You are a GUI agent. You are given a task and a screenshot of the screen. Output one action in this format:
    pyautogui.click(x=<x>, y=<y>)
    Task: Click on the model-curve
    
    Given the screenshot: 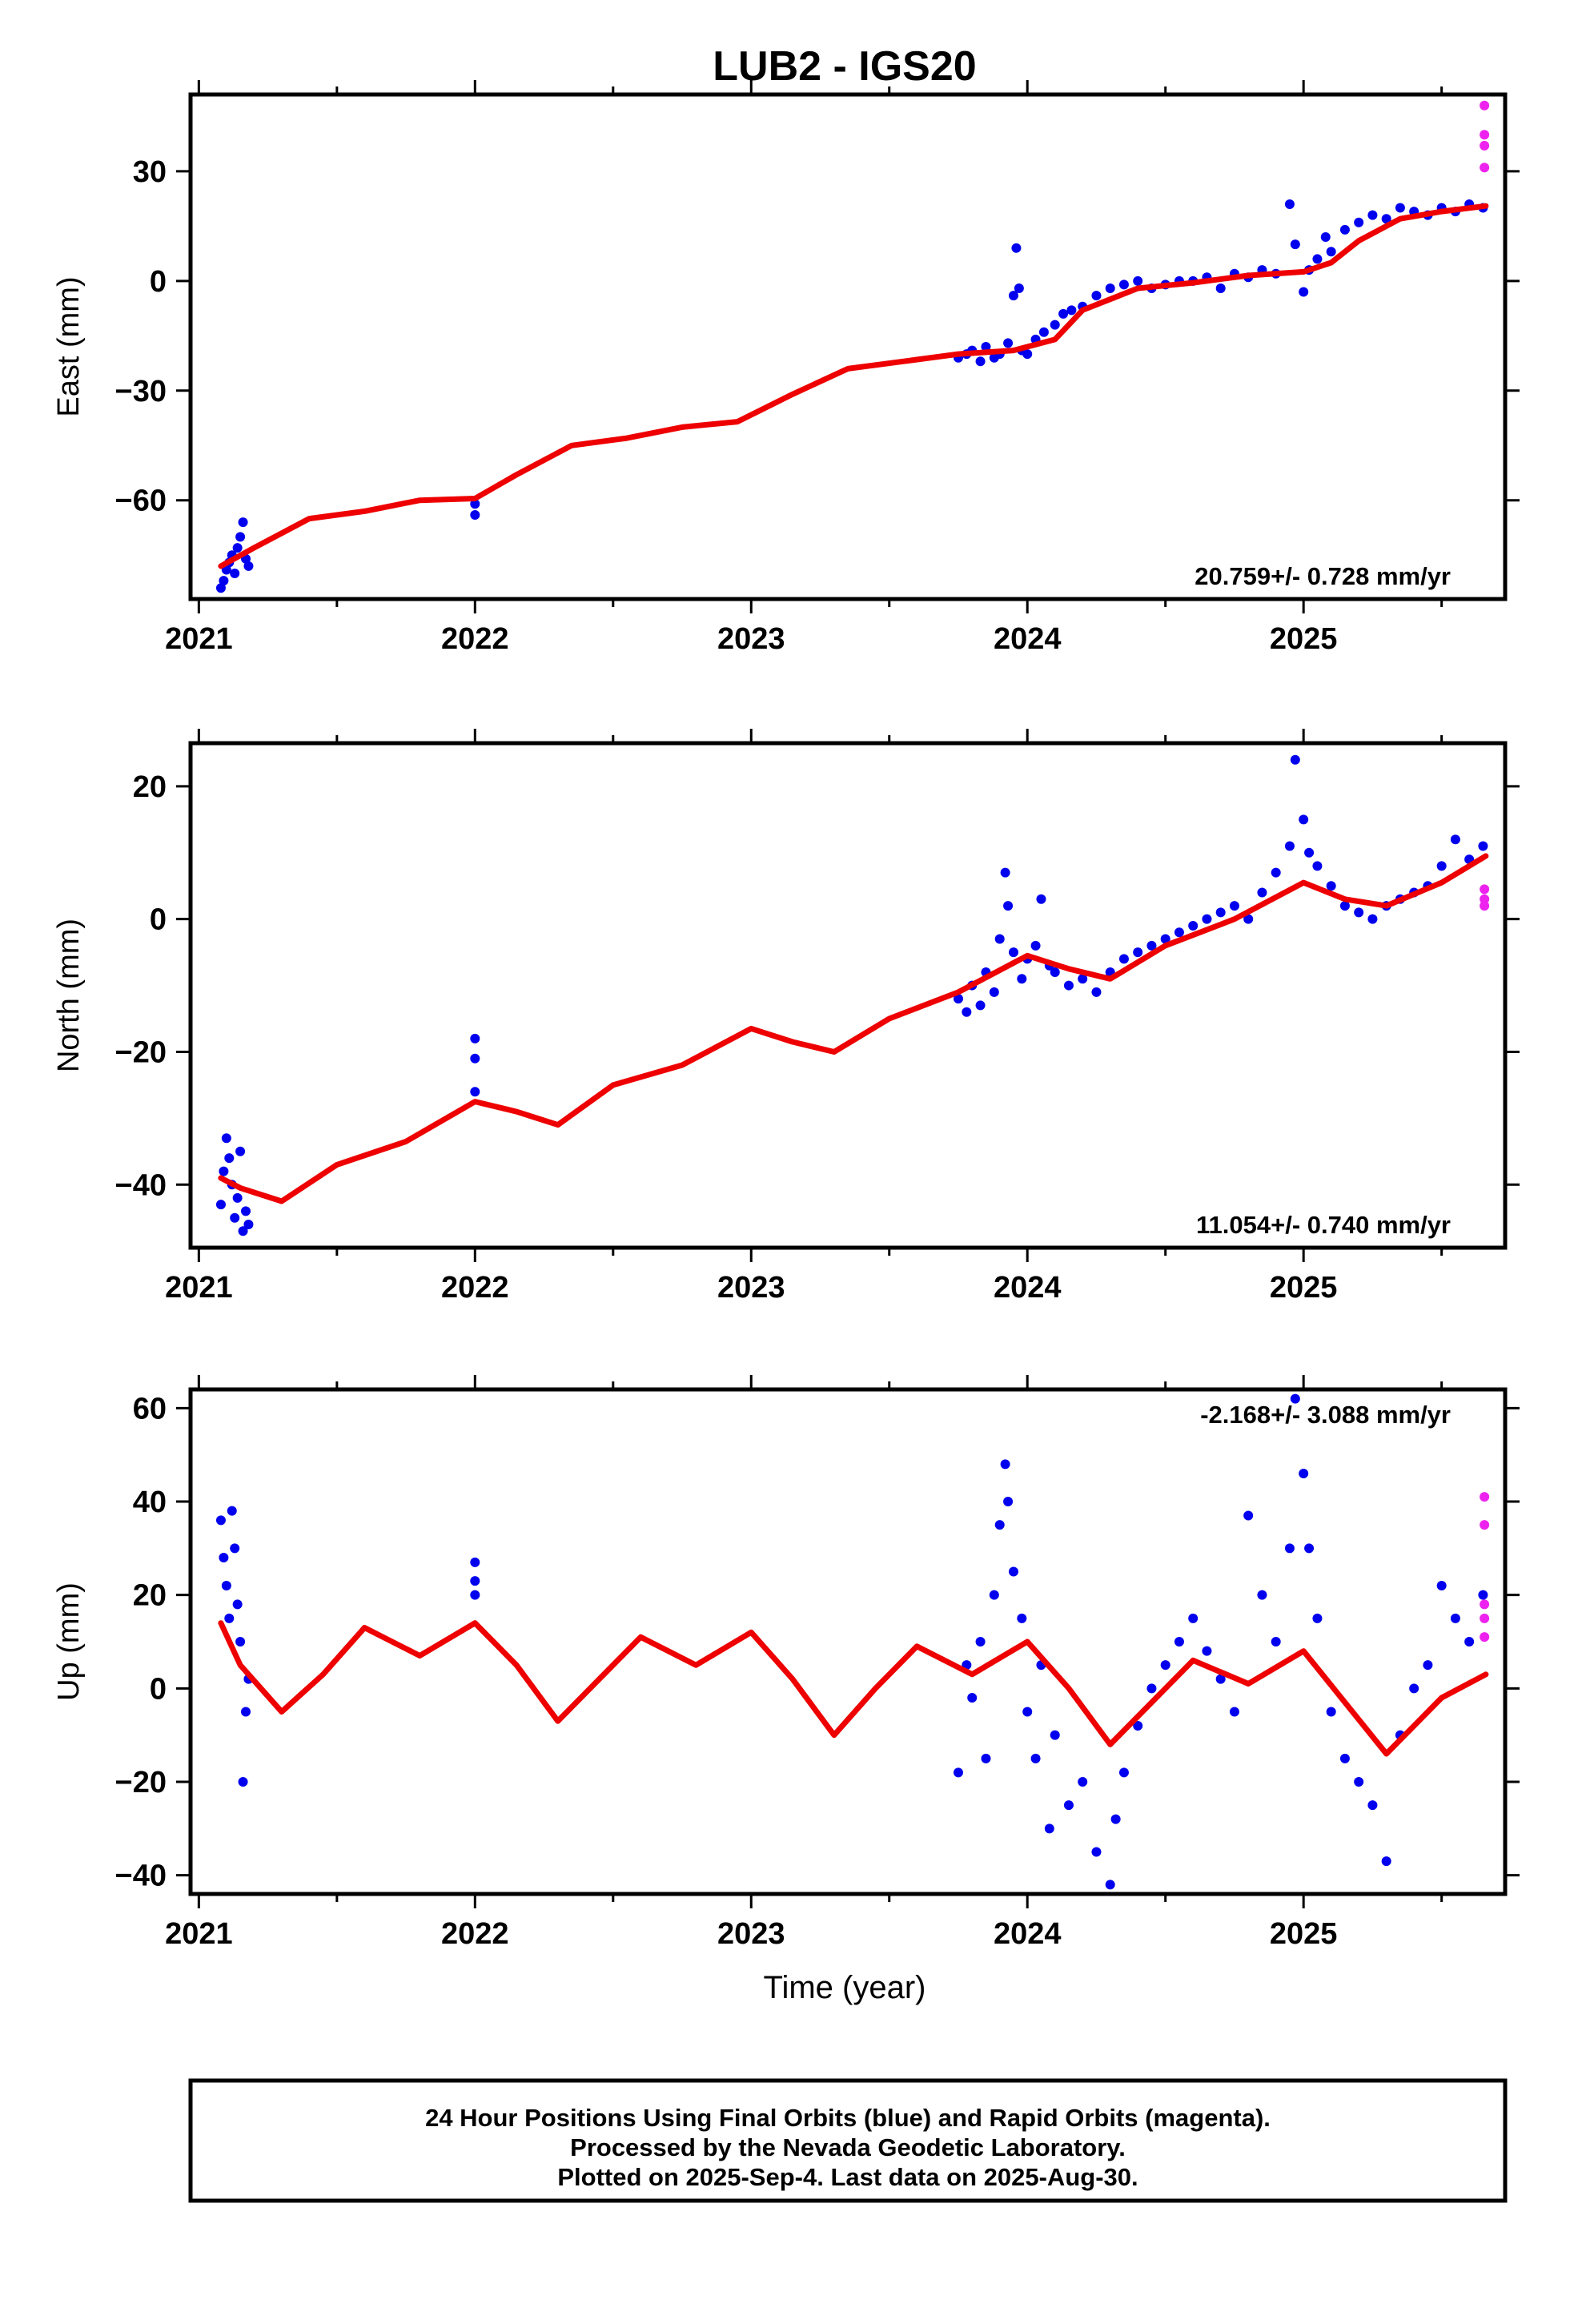 What is the action you would take?
    pyautogui.click(x=853, y=386)
    